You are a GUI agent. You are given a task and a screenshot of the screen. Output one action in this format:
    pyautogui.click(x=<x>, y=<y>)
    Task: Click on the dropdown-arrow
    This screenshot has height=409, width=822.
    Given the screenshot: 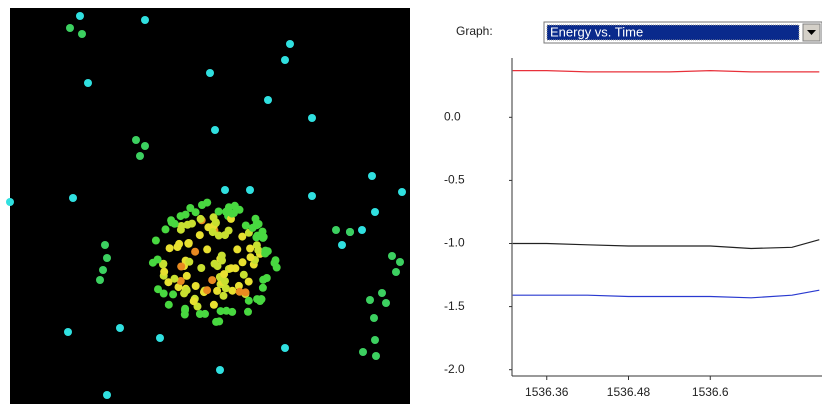 What is the action you would take?
    pyautogui.click(x=811, y=32)
    